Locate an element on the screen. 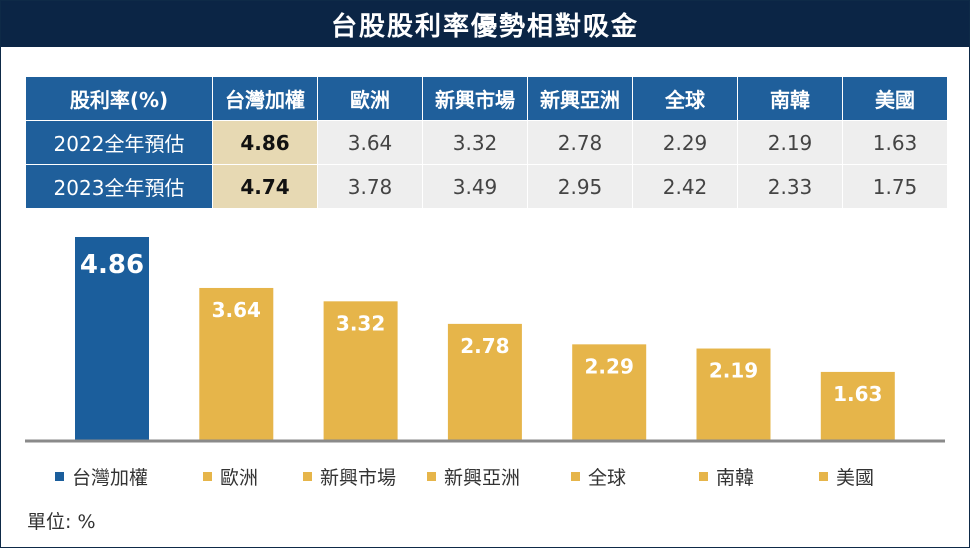  data-label-3: 2.78 is located at coordinates (484, 346).